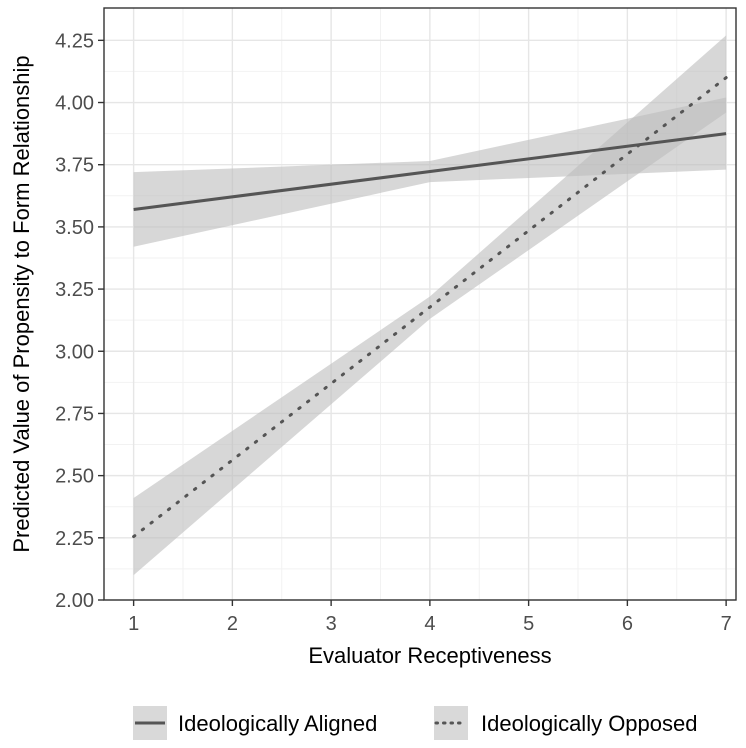 Image resolution: width=746 pixels, height=748 pixels. I want to click on legend-item-opposed: Ideologically Opposed, so click(565, 723).